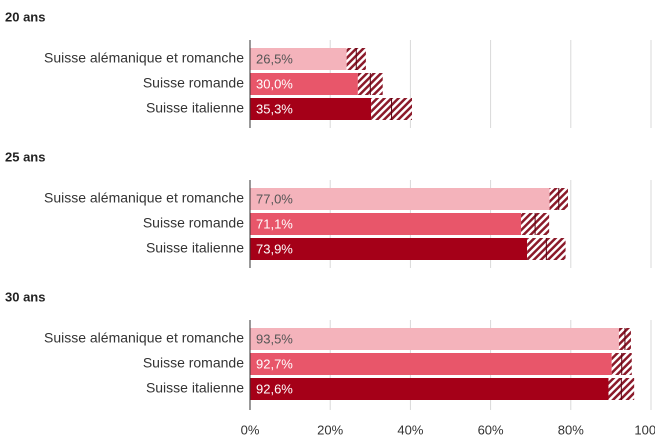 The width and height of the screenshot is (655, 440). What do you see at coordinates (274, 388) in the screenshot?
I see `value-label: 92,6%` at bounding box center [274, 388].